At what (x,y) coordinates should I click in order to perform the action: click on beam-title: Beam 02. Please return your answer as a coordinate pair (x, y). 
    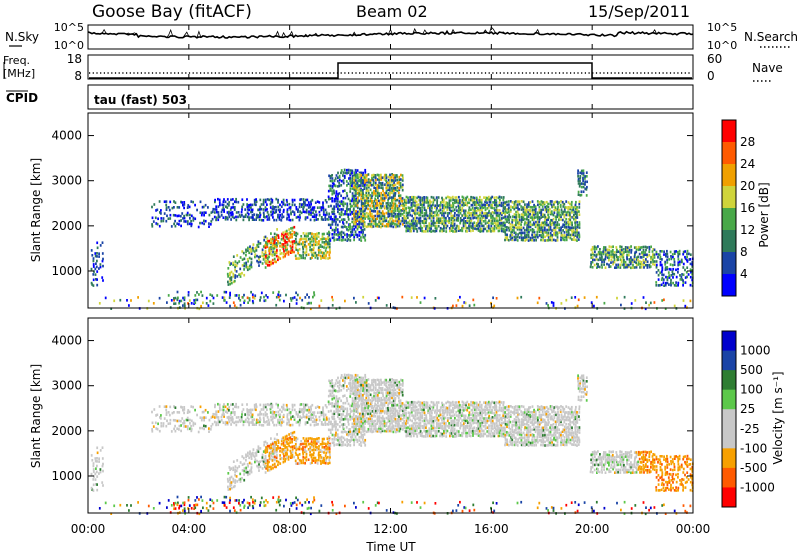
    Looking at the image, I should click on (392, 11).